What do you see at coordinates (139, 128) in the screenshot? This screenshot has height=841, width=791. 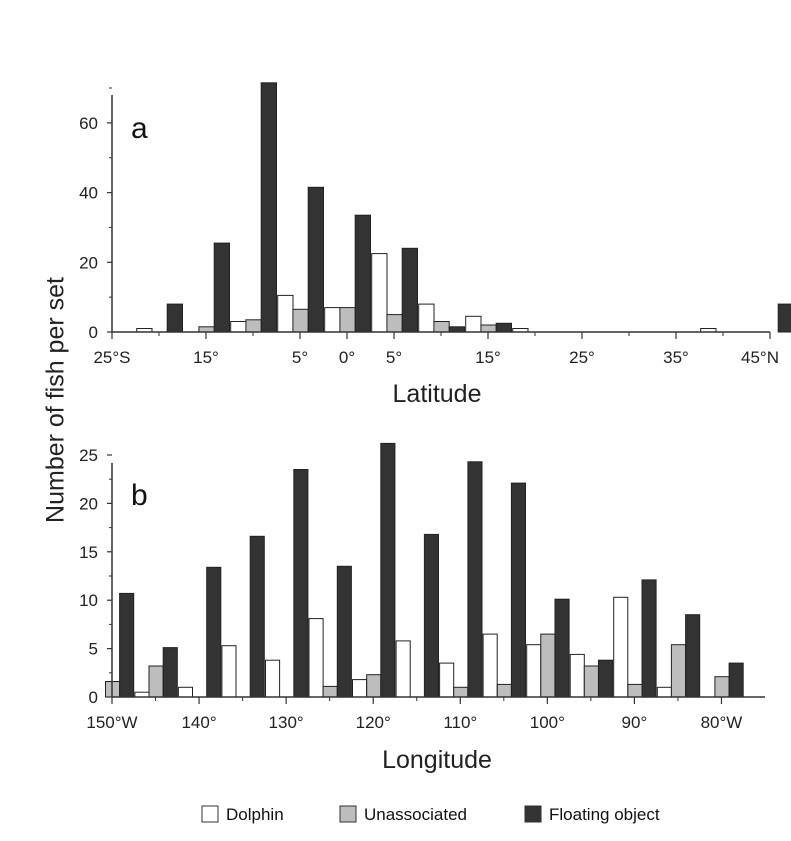 I see `panel-a-label: a` at bounding box center [139, 128].